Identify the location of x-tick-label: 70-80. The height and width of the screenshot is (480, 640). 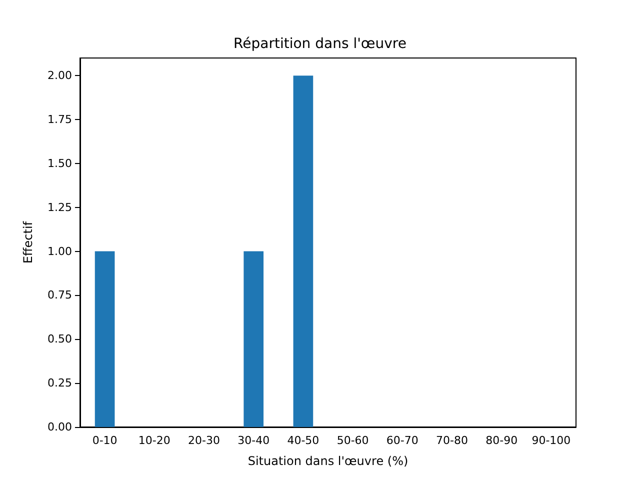
(452, 440).